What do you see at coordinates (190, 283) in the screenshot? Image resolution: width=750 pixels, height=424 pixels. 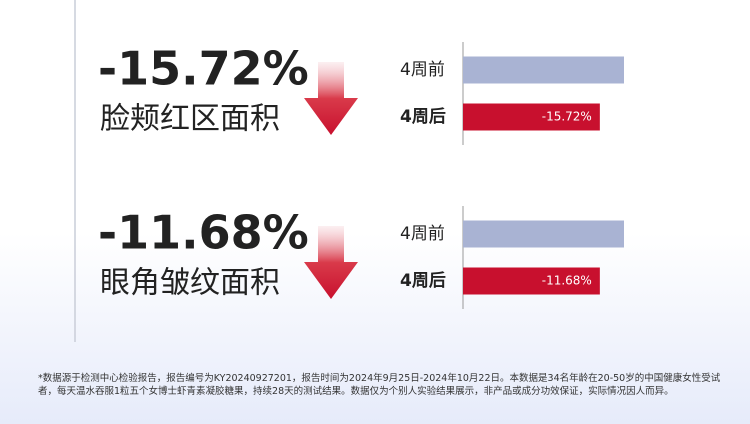 I see `metric-name: 眼角皱纹面积` at bounding box center [190, 283].